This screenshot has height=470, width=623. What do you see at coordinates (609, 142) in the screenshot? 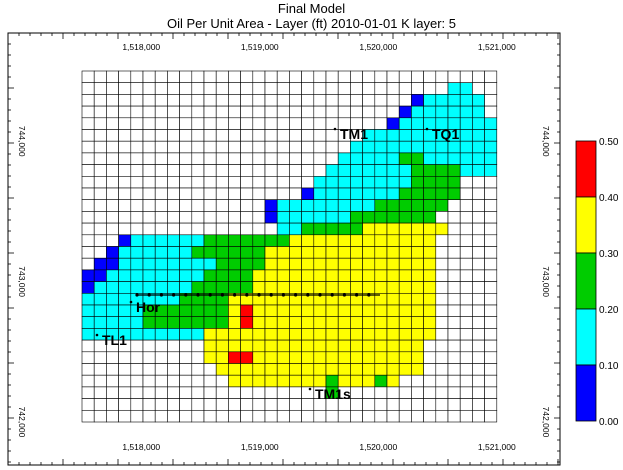
I see `legend-label: 0.50` at bounding box center [609, 142].